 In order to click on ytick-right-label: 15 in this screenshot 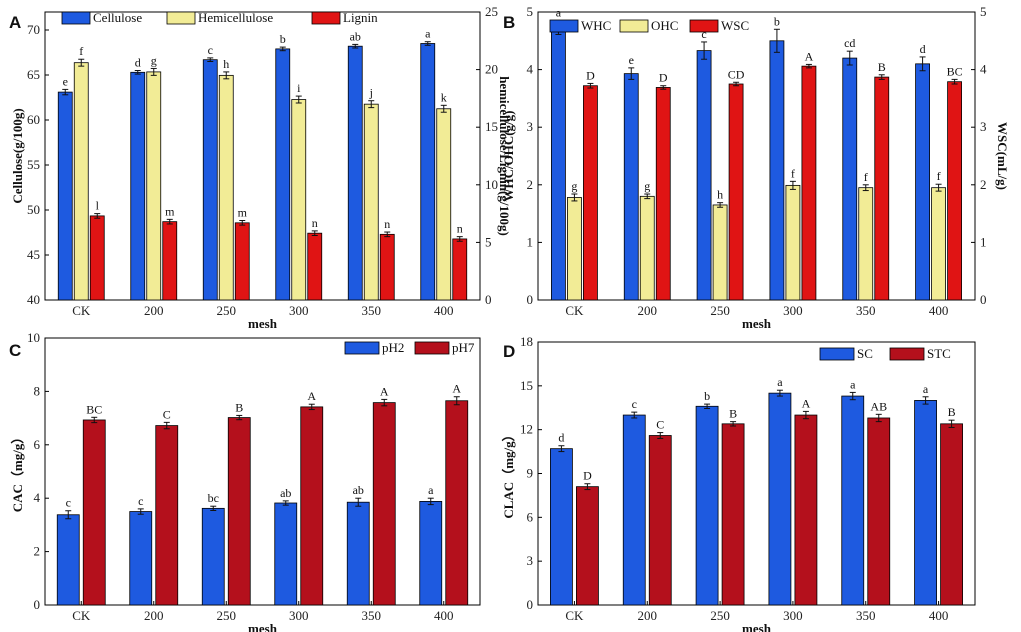, I will do `click(491, 126)`.